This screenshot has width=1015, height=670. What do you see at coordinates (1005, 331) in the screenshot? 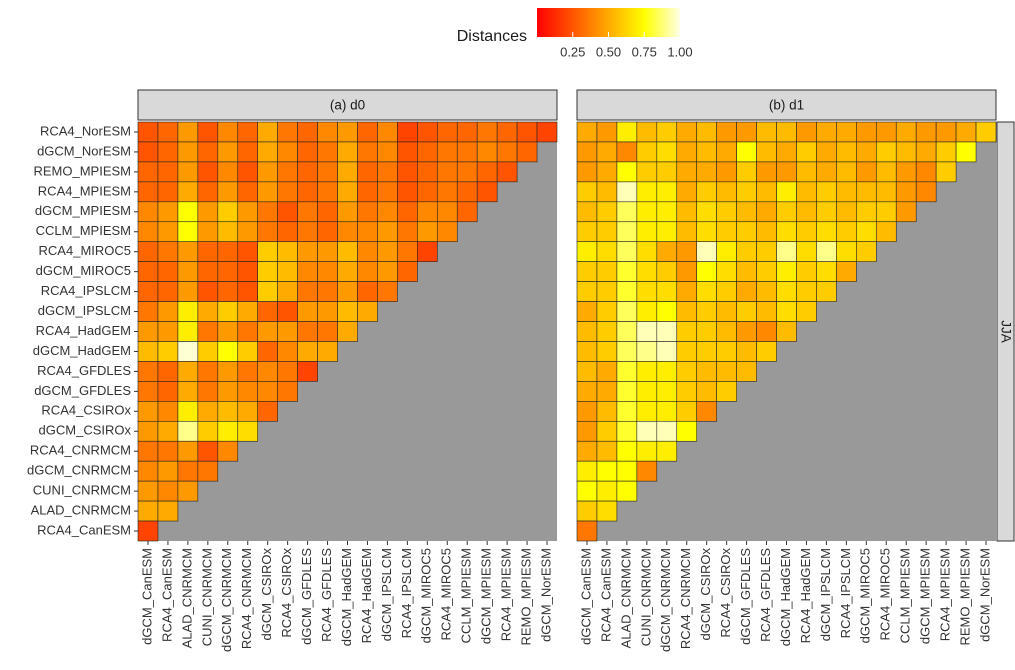
I see `row-strip` at bounding box center [1005, 331].